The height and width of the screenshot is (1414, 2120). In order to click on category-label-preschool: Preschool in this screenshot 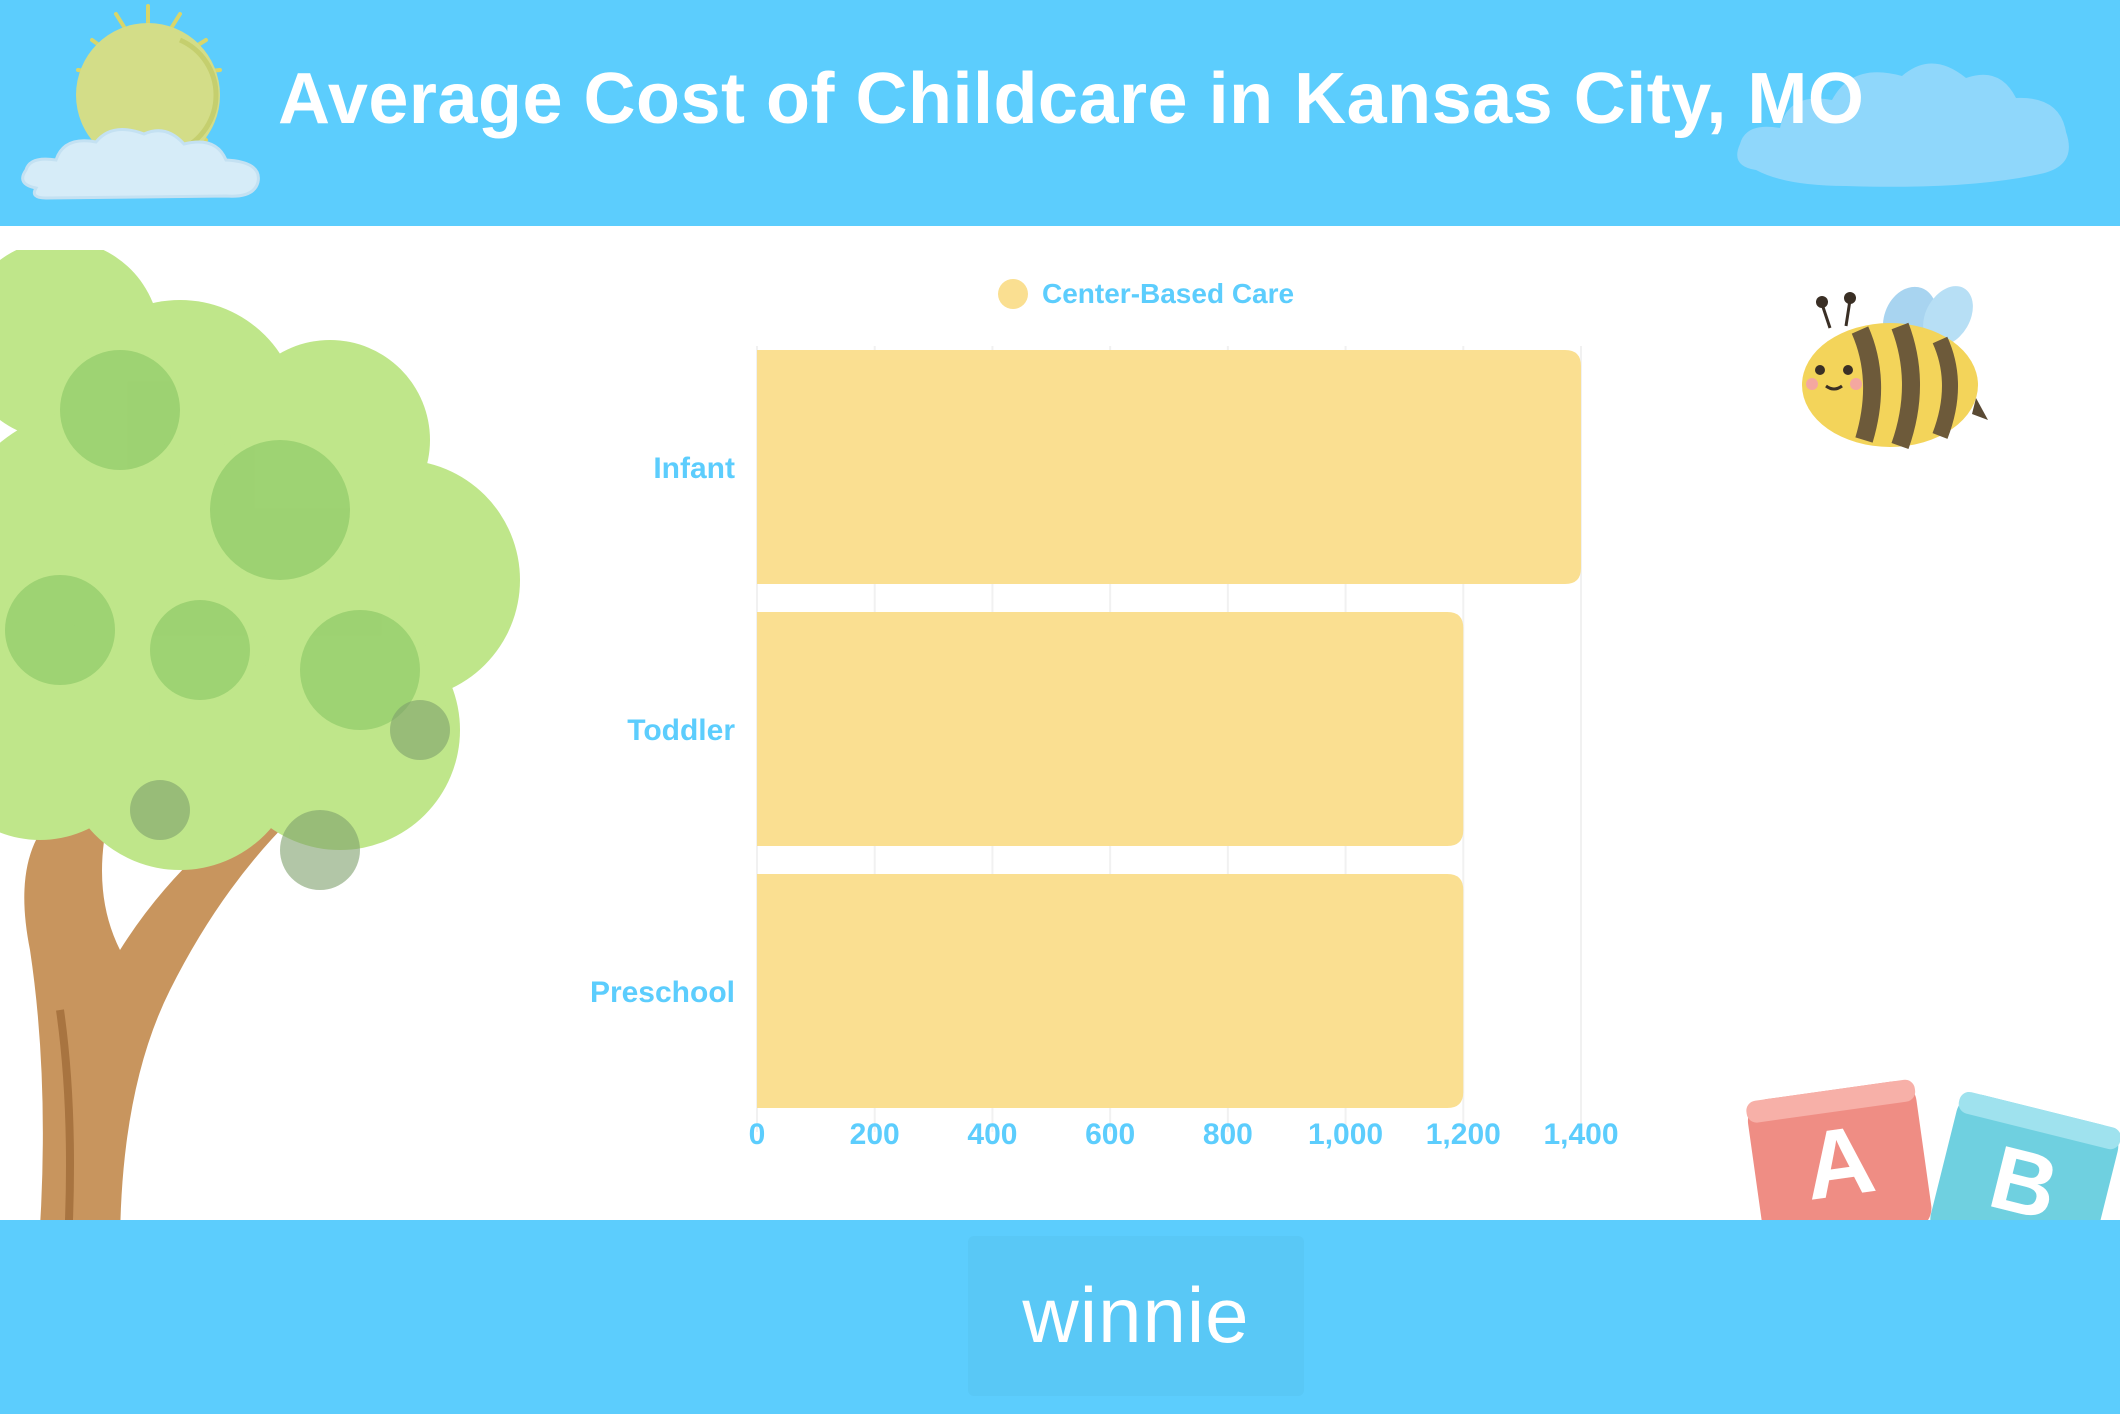, I will do `click(662, 992)`.